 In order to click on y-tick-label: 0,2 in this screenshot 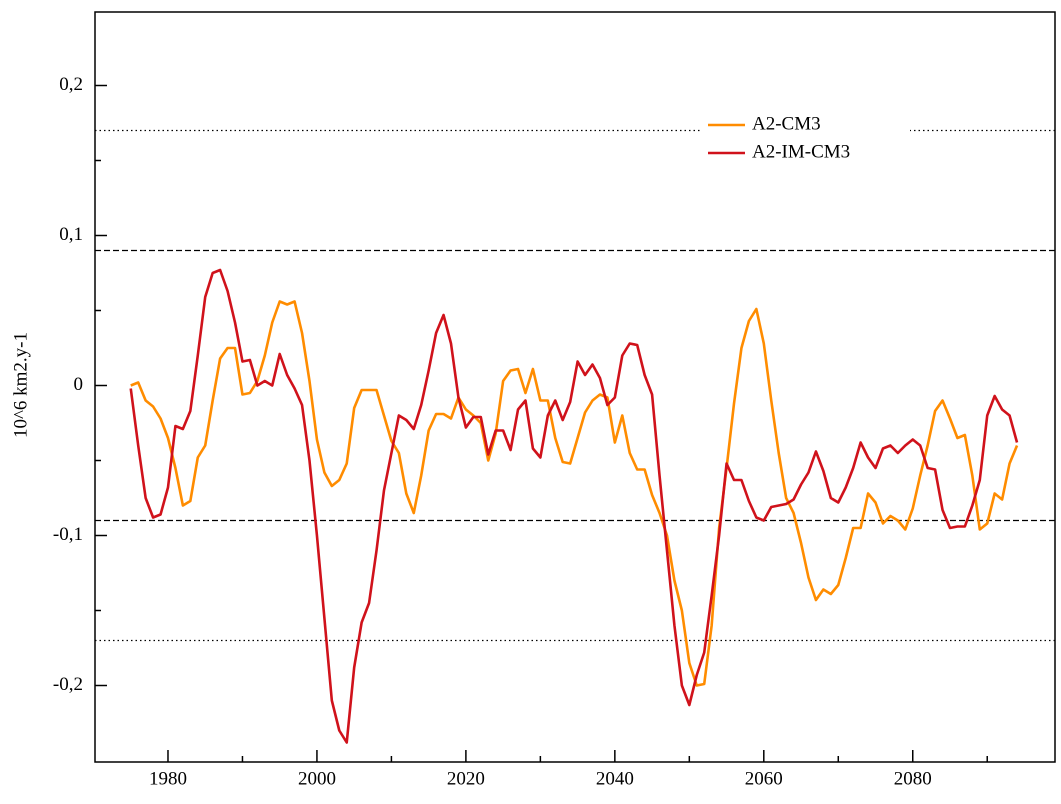, I will do `click(71, 84)`.